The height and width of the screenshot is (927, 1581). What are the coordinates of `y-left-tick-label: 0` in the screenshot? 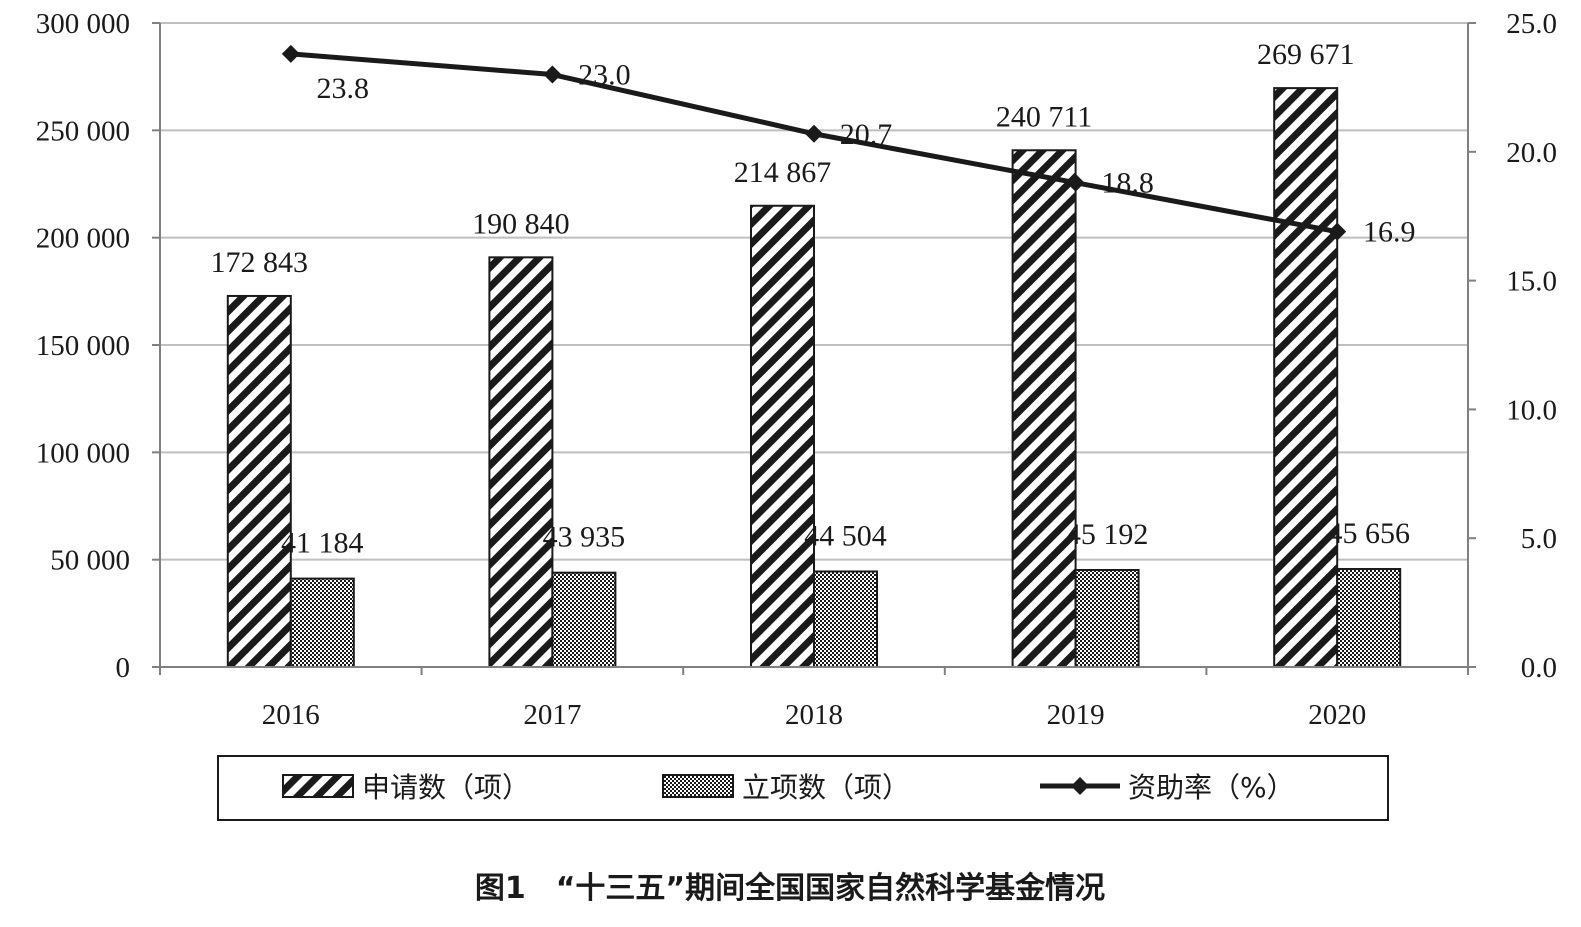 It's located at (123, 668).